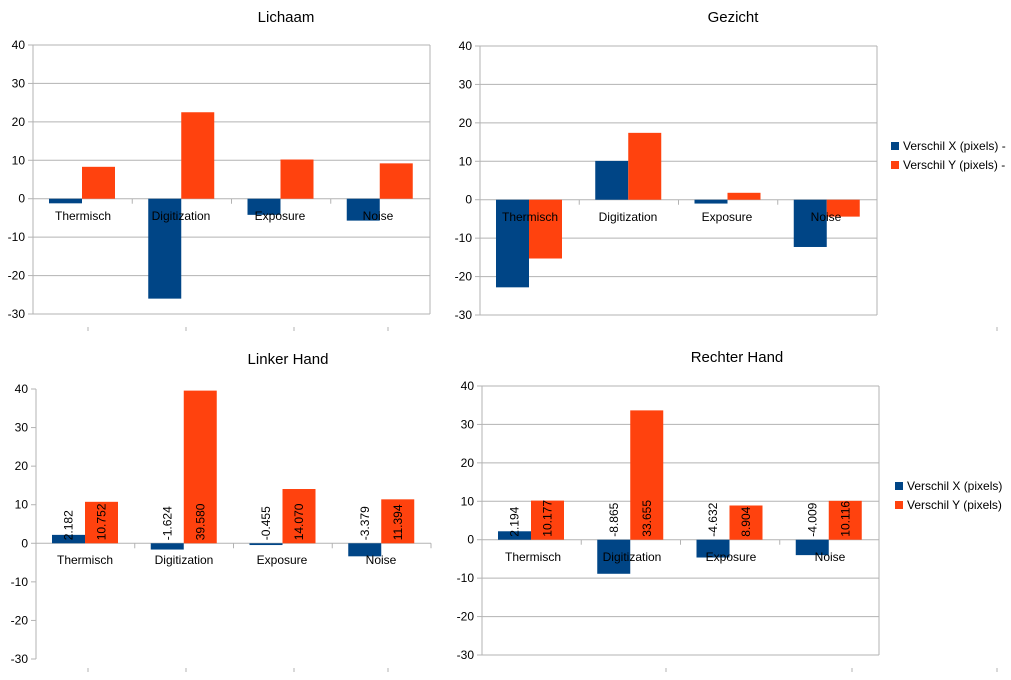  What do you see at coordinates (954, 505) in the screenshot?
I see `legend-label: Verschil Y (pixels)` at bounding box center [954, 505].